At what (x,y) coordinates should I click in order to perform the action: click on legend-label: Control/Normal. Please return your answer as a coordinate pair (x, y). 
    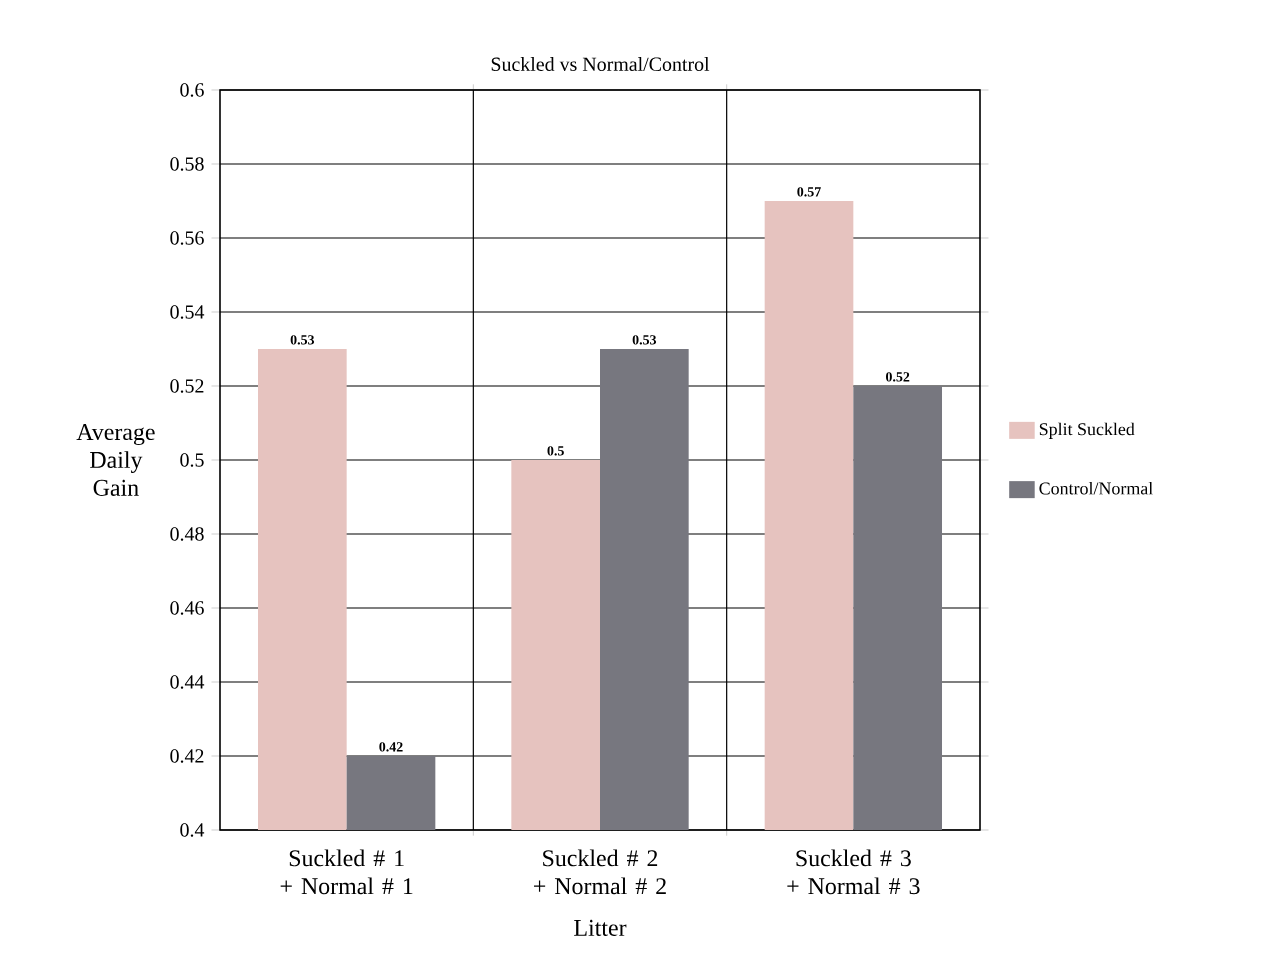
    Looking at the image, I should click on (1096, 488).